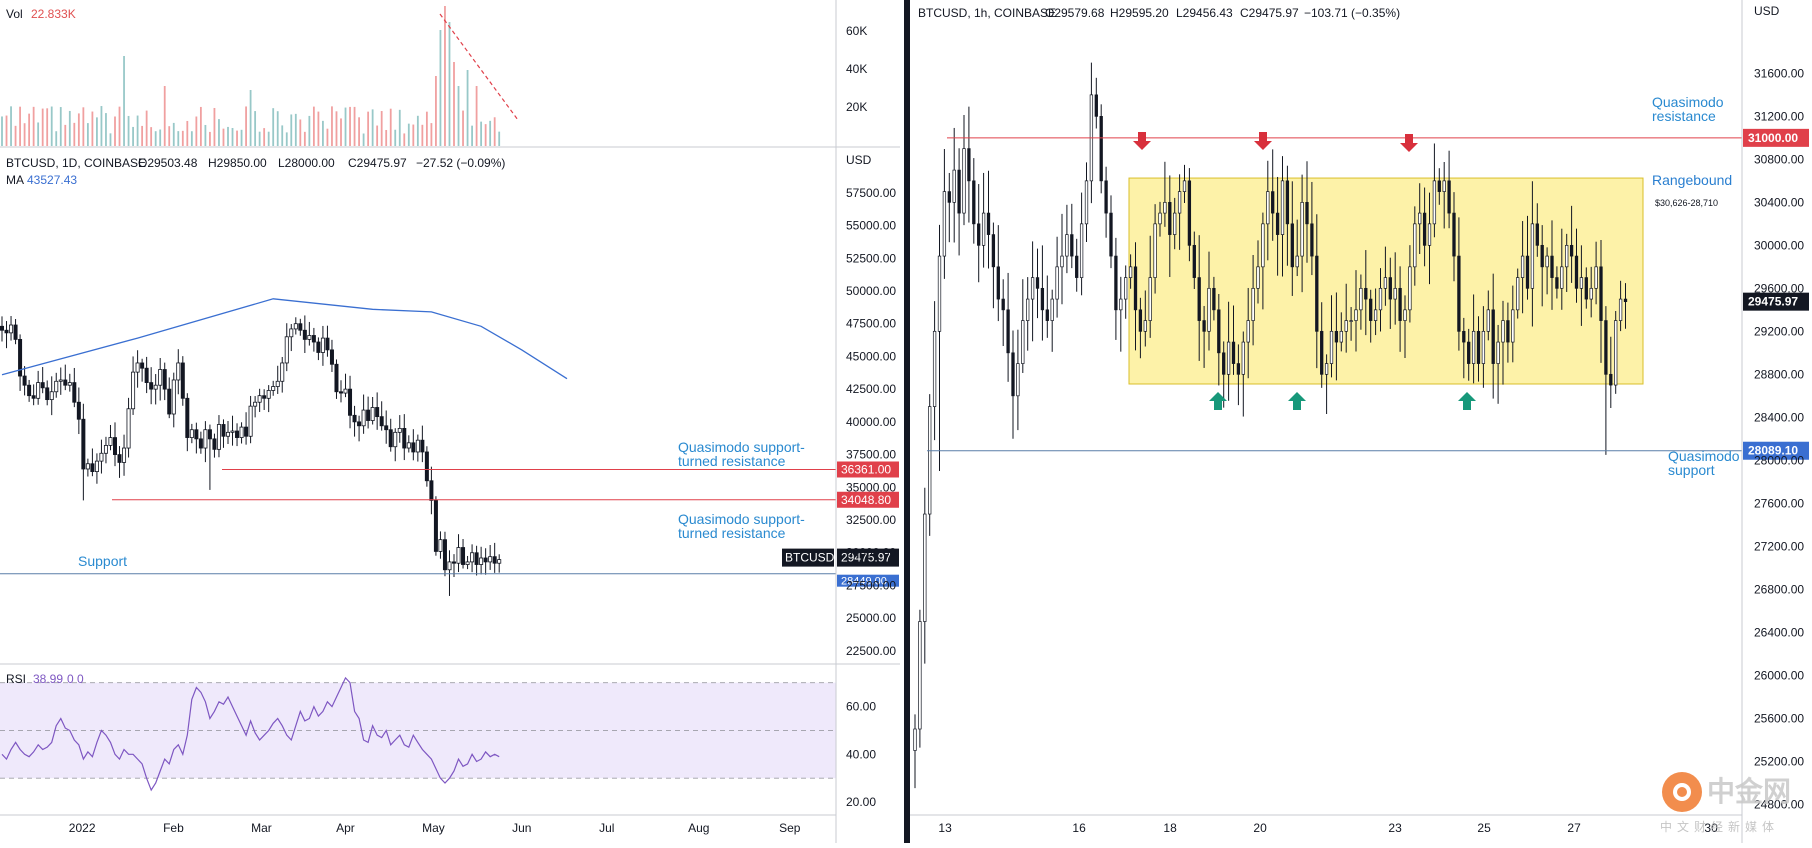  What do you see at coordinates (1142, 141) in the screenshot?
I see `sell-arrow-icon` at bounding box center [1142, 141].